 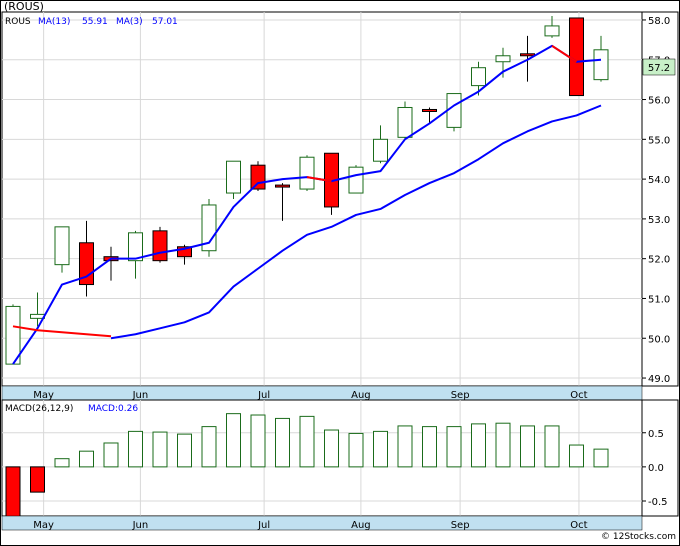 What do you see at coordinates (638, 537) in the screenshot?
I see `copyright: © 12Stocks.com` at bounding box center [638, 537].